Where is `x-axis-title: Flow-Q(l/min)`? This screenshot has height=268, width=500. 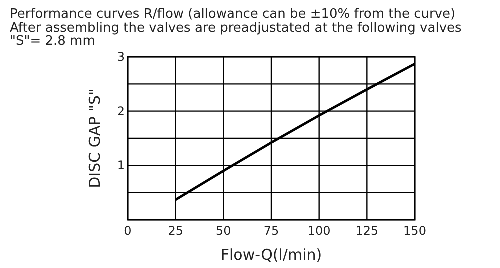
x-axis-title: Flow-Q(l/min) is located at coordinates (271, 255).